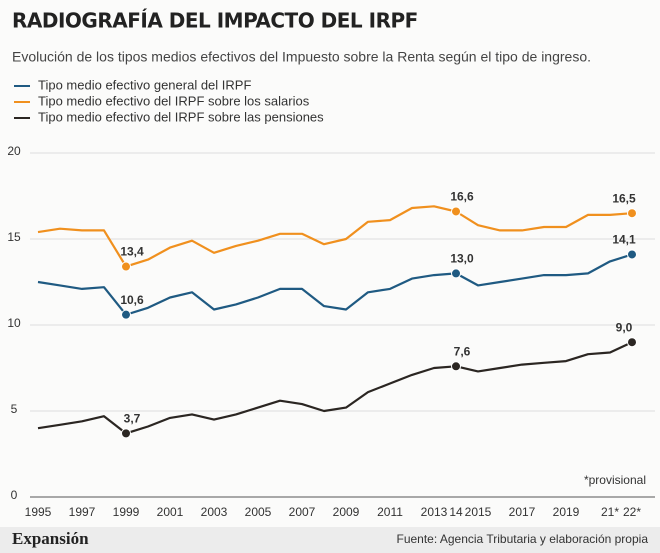  Describe the element at coordinates (82, 512) in the screenshot. I see `x-tick-label: 1997` at that location.